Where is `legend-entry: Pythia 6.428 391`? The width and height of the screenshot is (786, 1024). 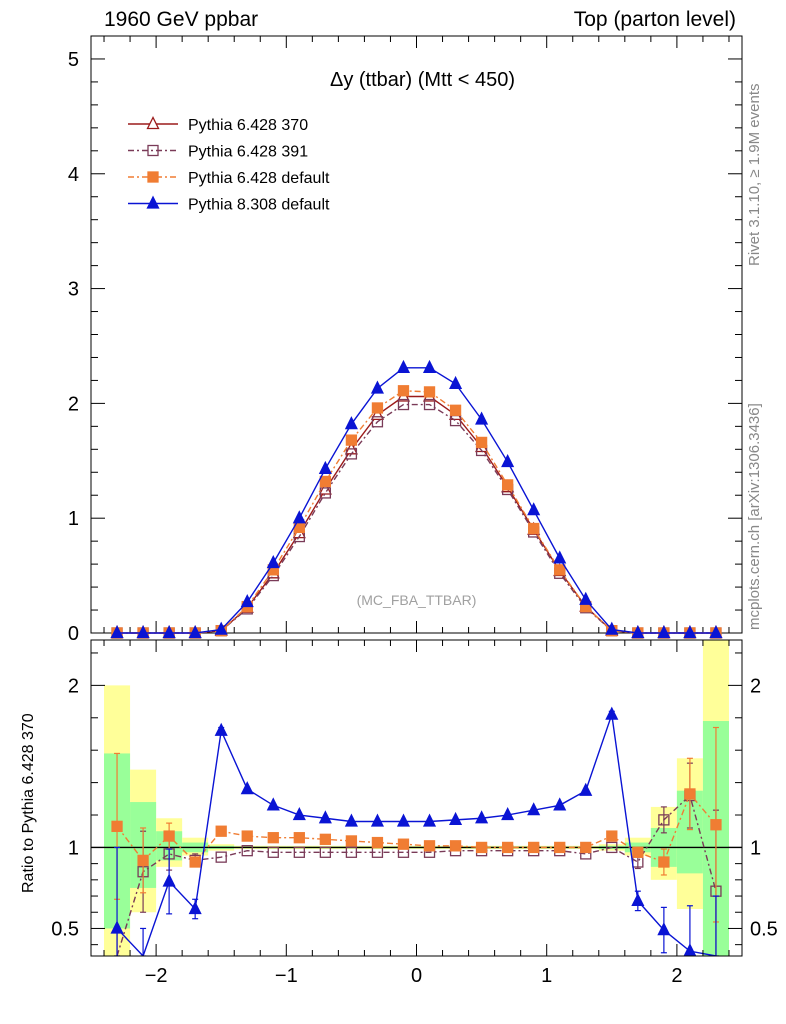
legend-entry: Pythia 6.428 391 is located at coordinates (248, 152).